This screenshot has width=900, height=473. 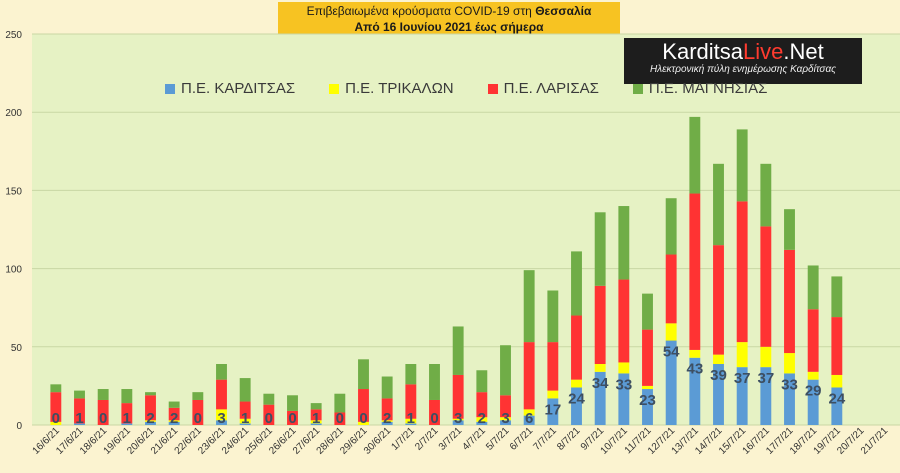 What do you see at coordinates (576, 398) in the screenshot?
I see `value-label: 24` at bounding box center [576, 398].